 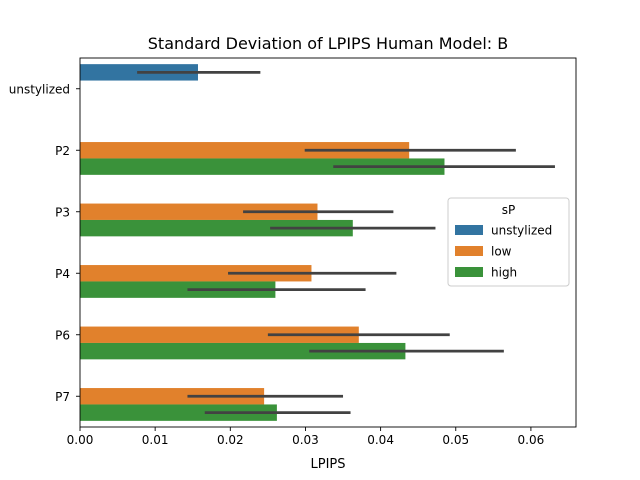 What do you see at coordinates (380, 440) in the screenshot?
I see `x-tick-label: 0.04` at bounding box center [380, 440].